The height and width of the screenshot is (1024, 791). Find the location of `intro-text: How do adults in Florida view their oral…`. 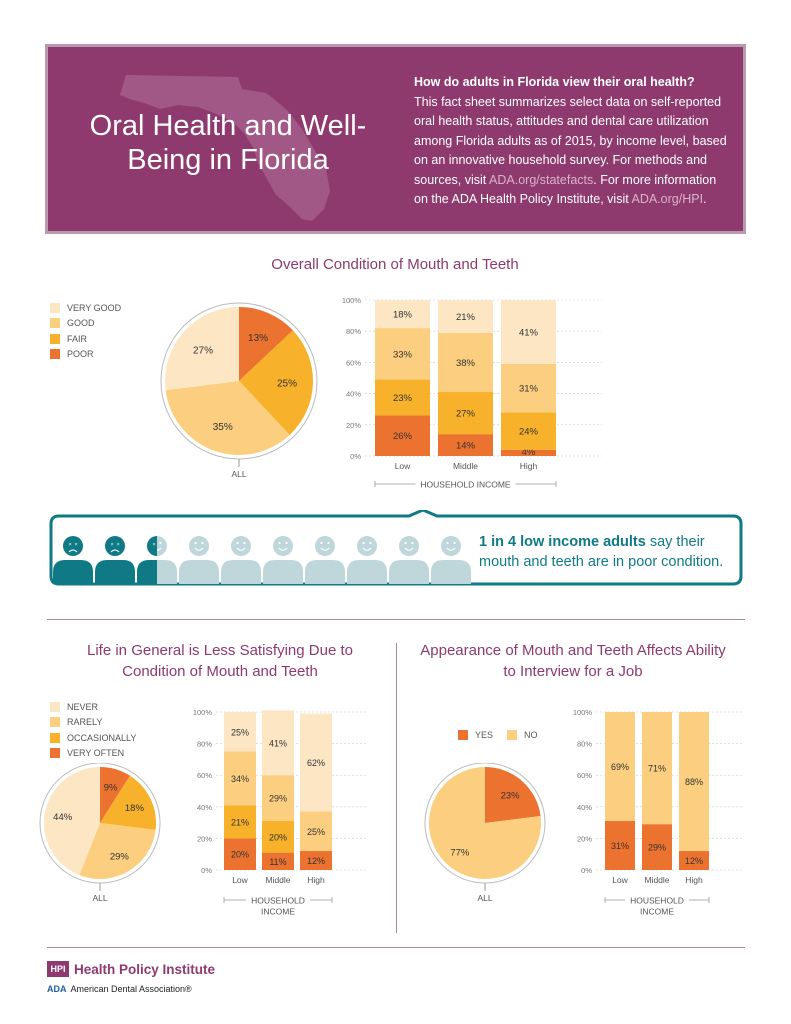

intro-text: How do adults in Florida view their oral… is located at coordinates (571, 141).